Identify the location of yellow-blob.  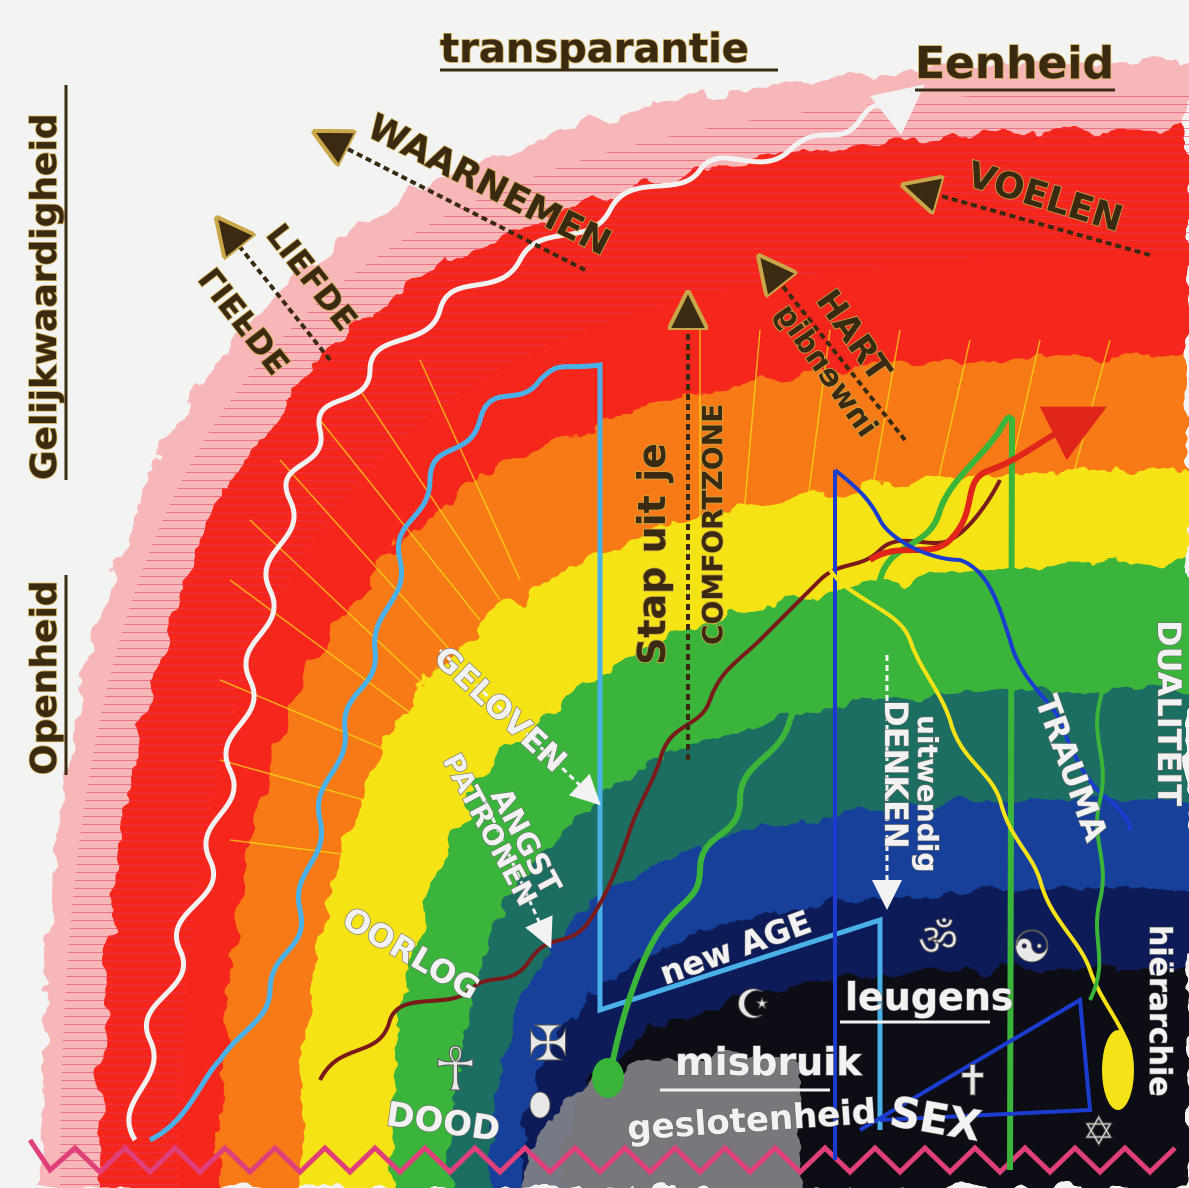
(1118, 1070).